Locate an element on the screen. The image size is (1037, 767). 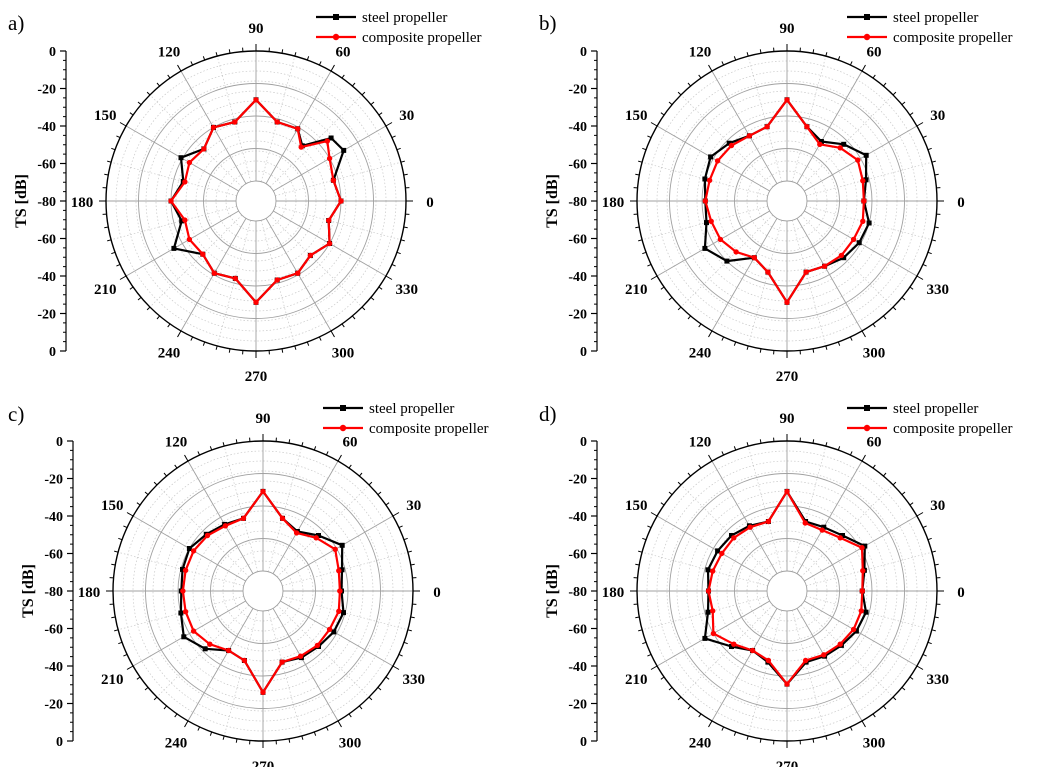
angle-tick-label: 210 is located at coordinates (112, 680).